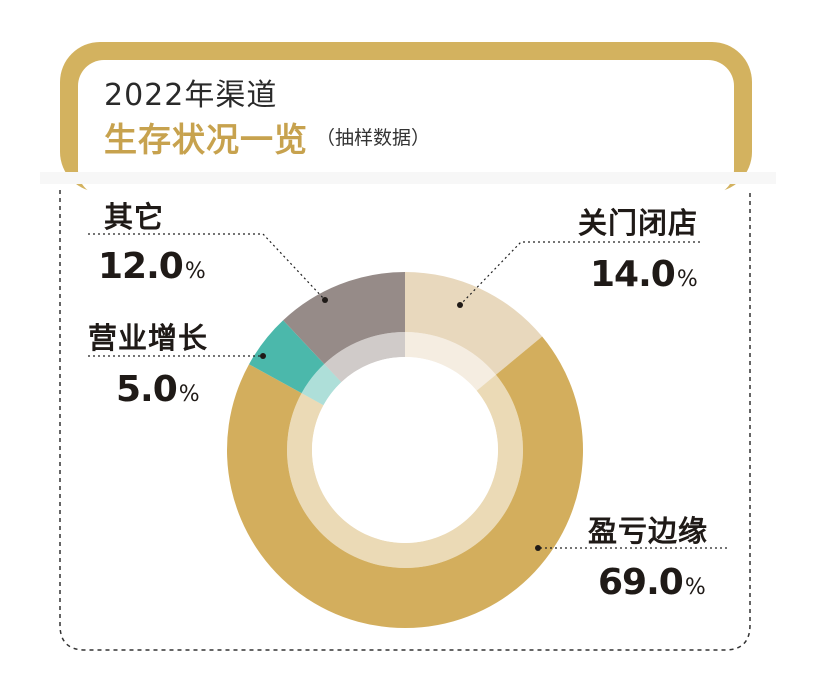  What do you see at coordinates (141, 266) in the screenshot?
I see `value-other-number: 12.0` at bounding box center [141, 266].